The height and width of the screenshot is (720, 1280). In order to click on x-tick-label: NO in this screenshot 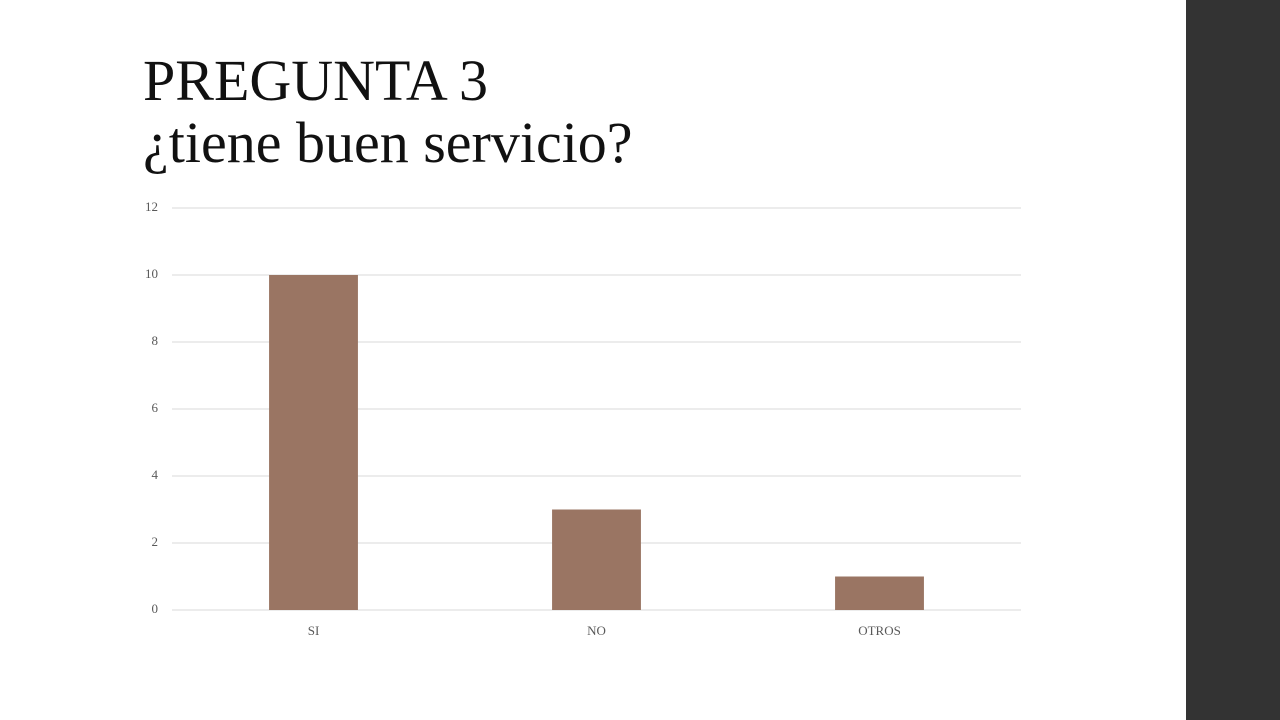, I will do `click(596, 630)`.